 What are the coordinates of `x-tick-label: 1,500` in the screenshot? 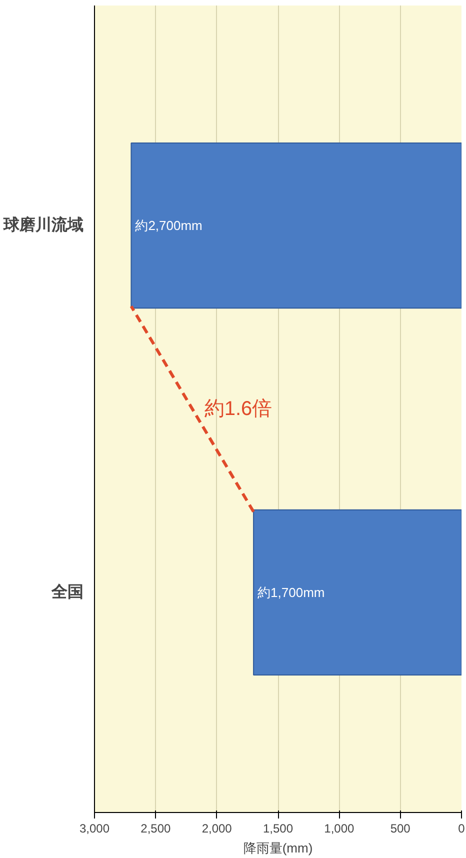 It's located at (278, 829).